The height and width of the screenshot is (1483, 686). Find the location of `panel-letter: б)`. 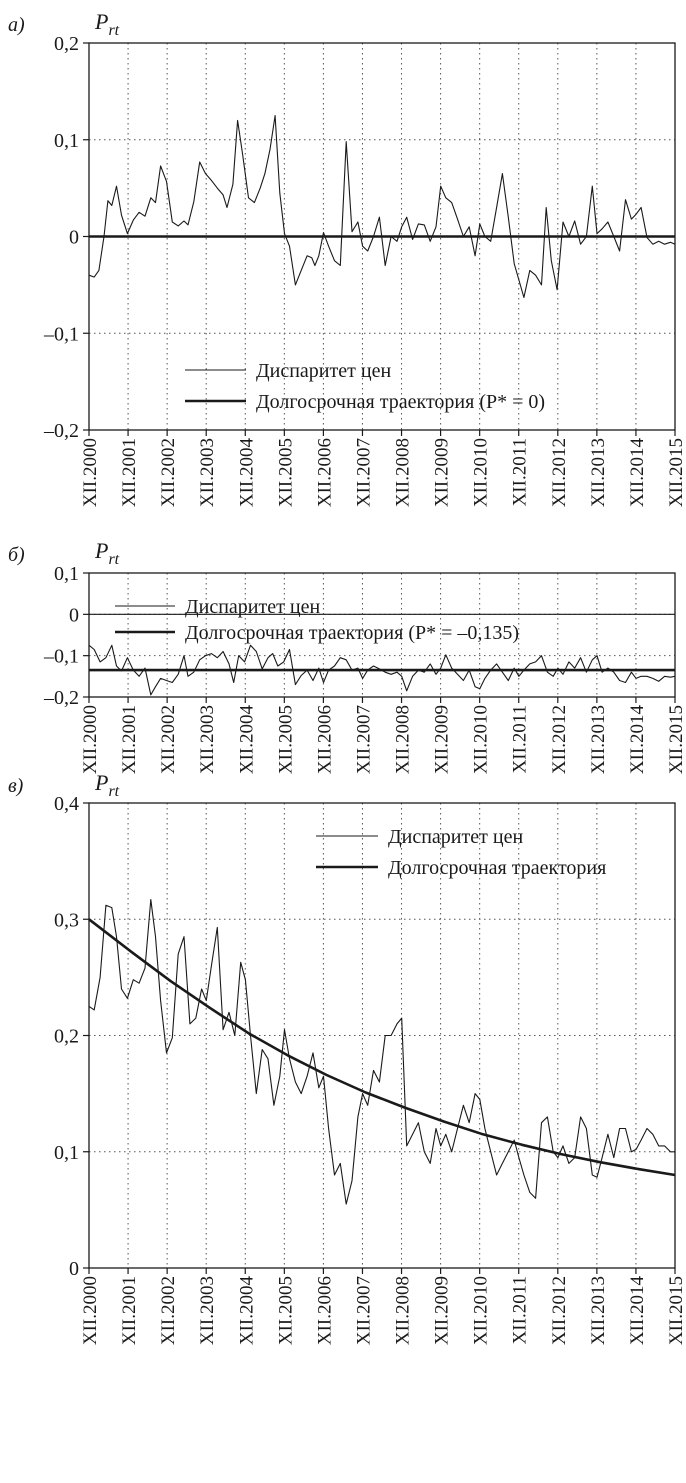

panel-letter: б) is located at coordinates (16, 555).